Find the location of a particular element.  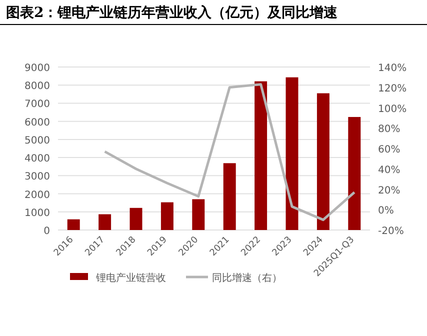

y2-tick-label: 40% is located at coordinates (389, 170).